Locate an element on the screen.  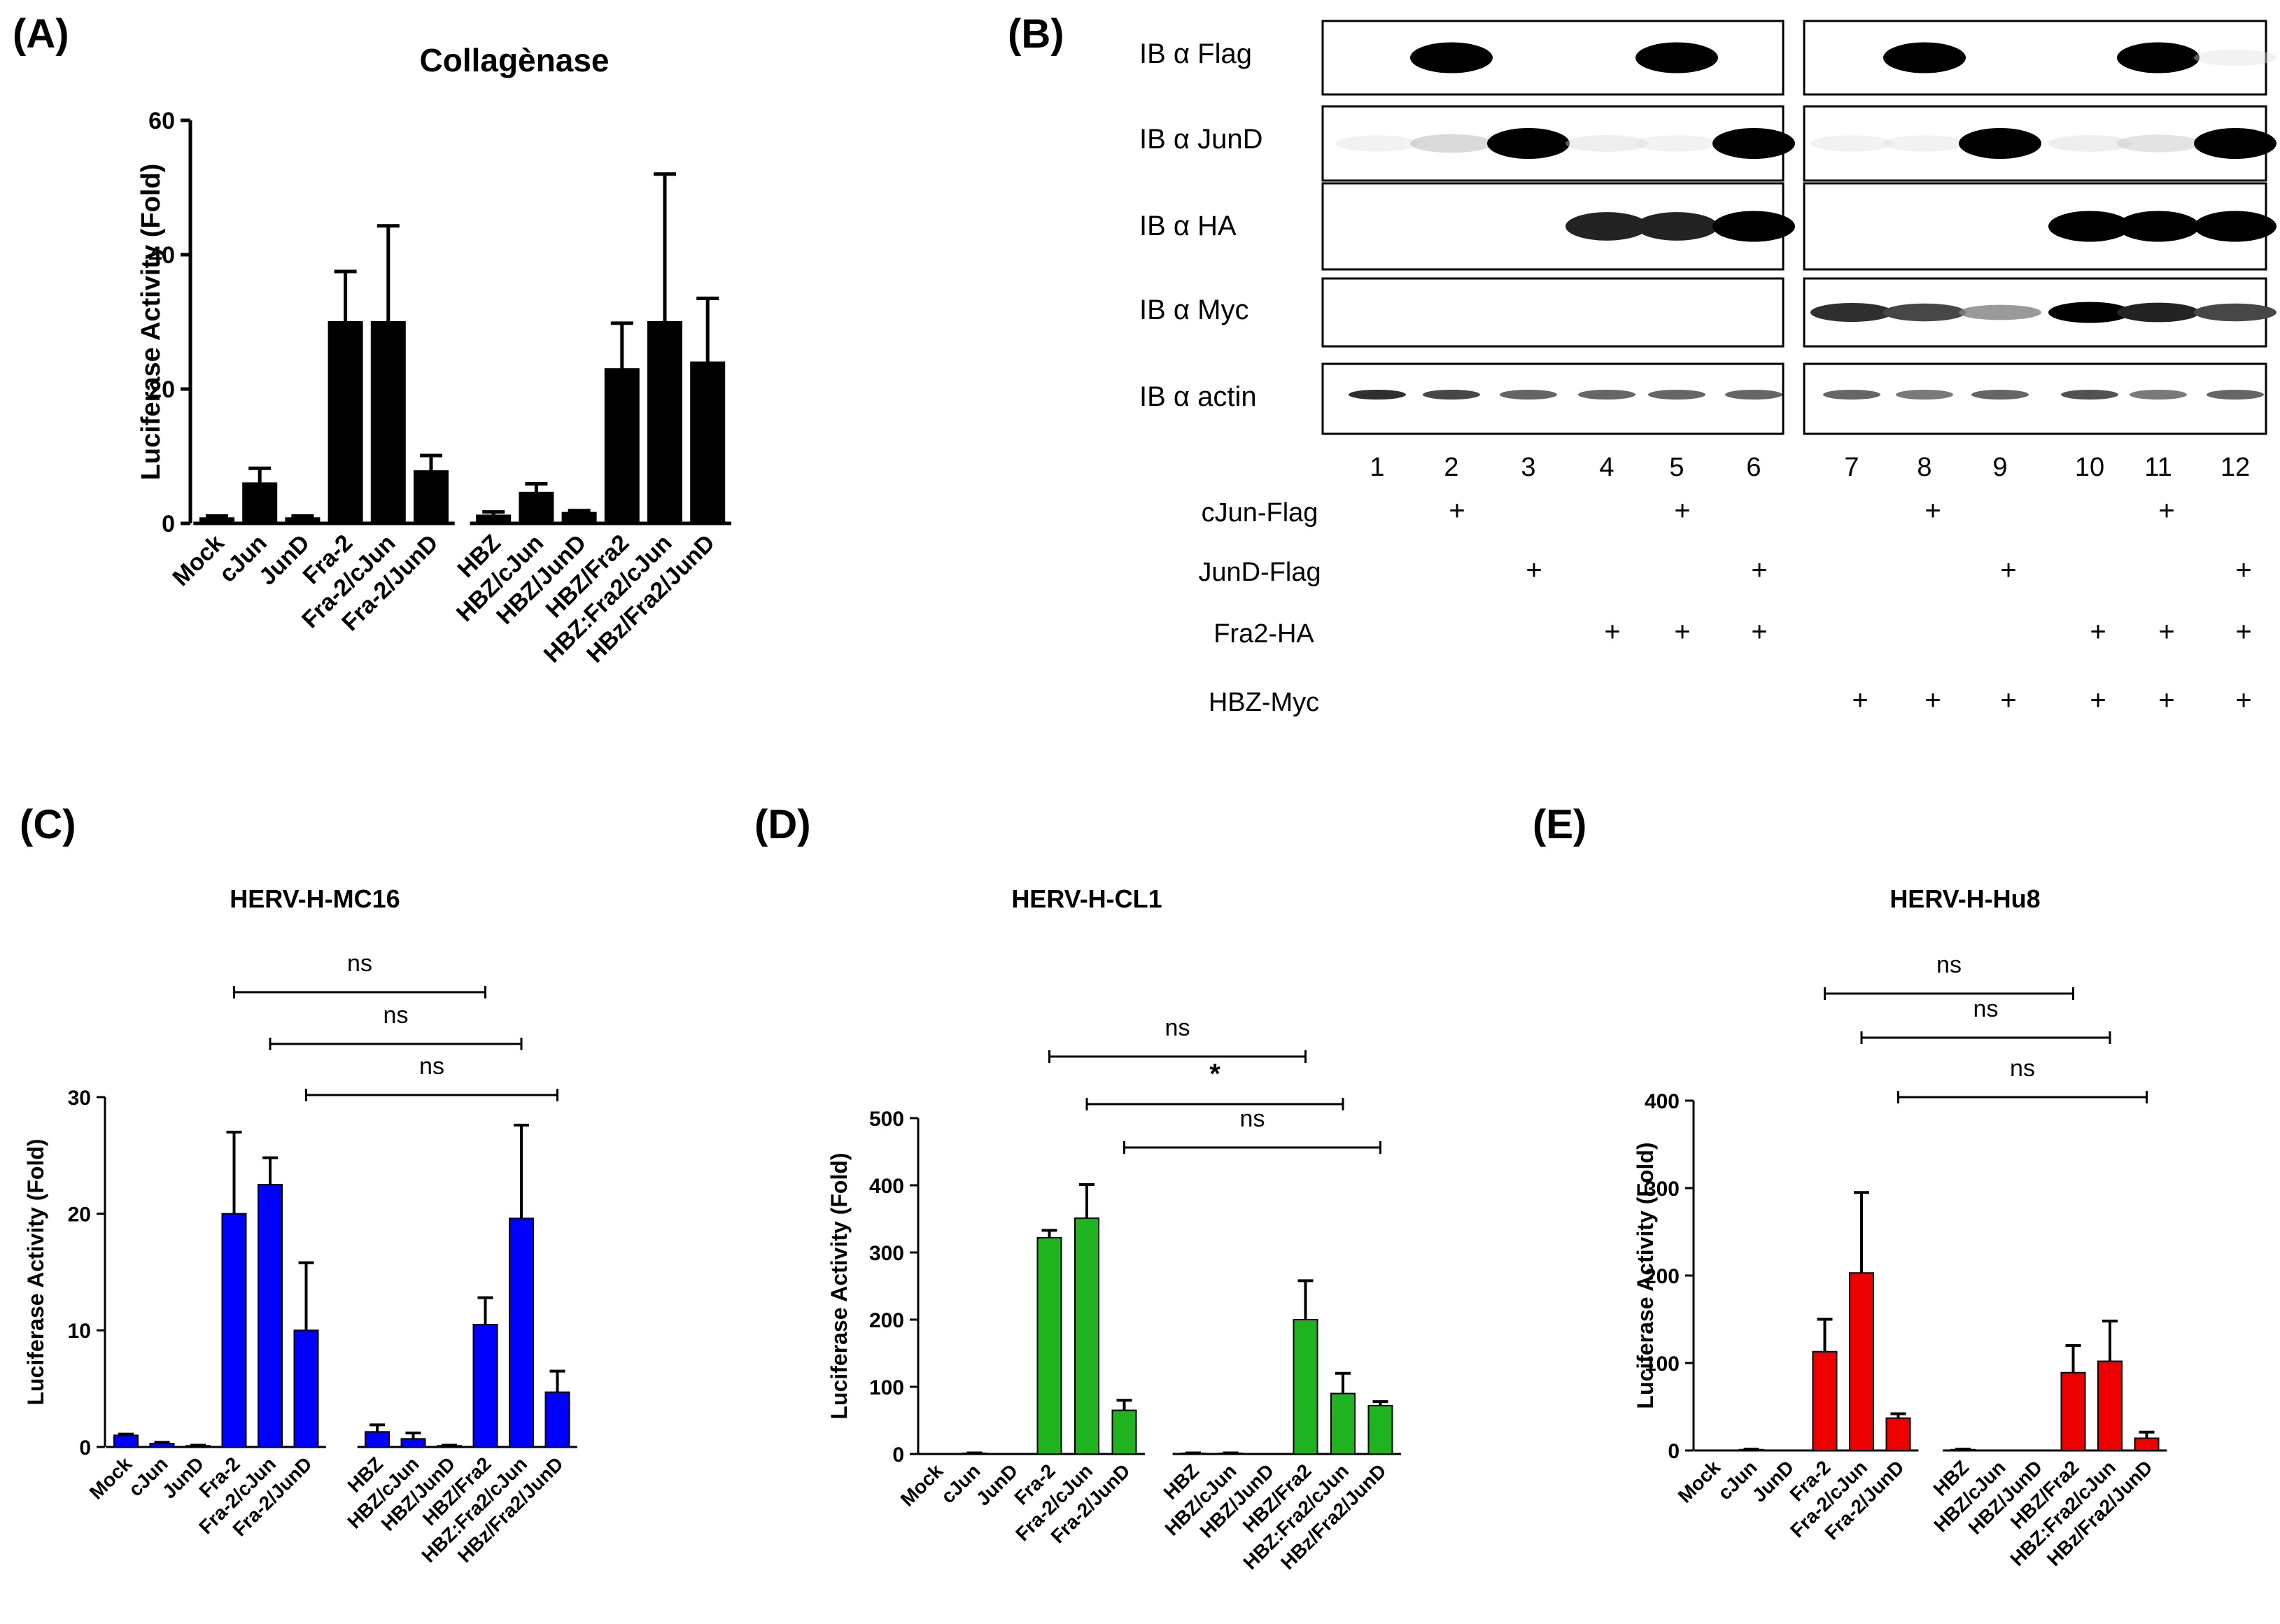
lane-number: 7 is located at coordinates (1851, 468).